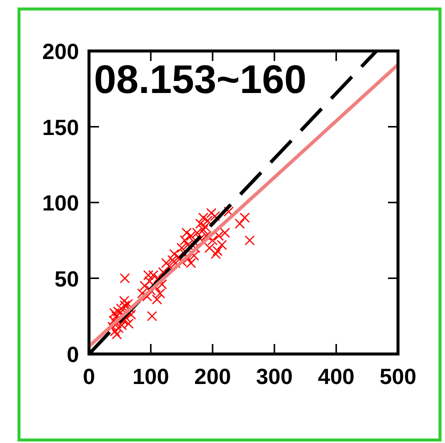 The width and height of the screenshot is (445, 443). I want to click on y-tick-label: 0, so click(72, 354).